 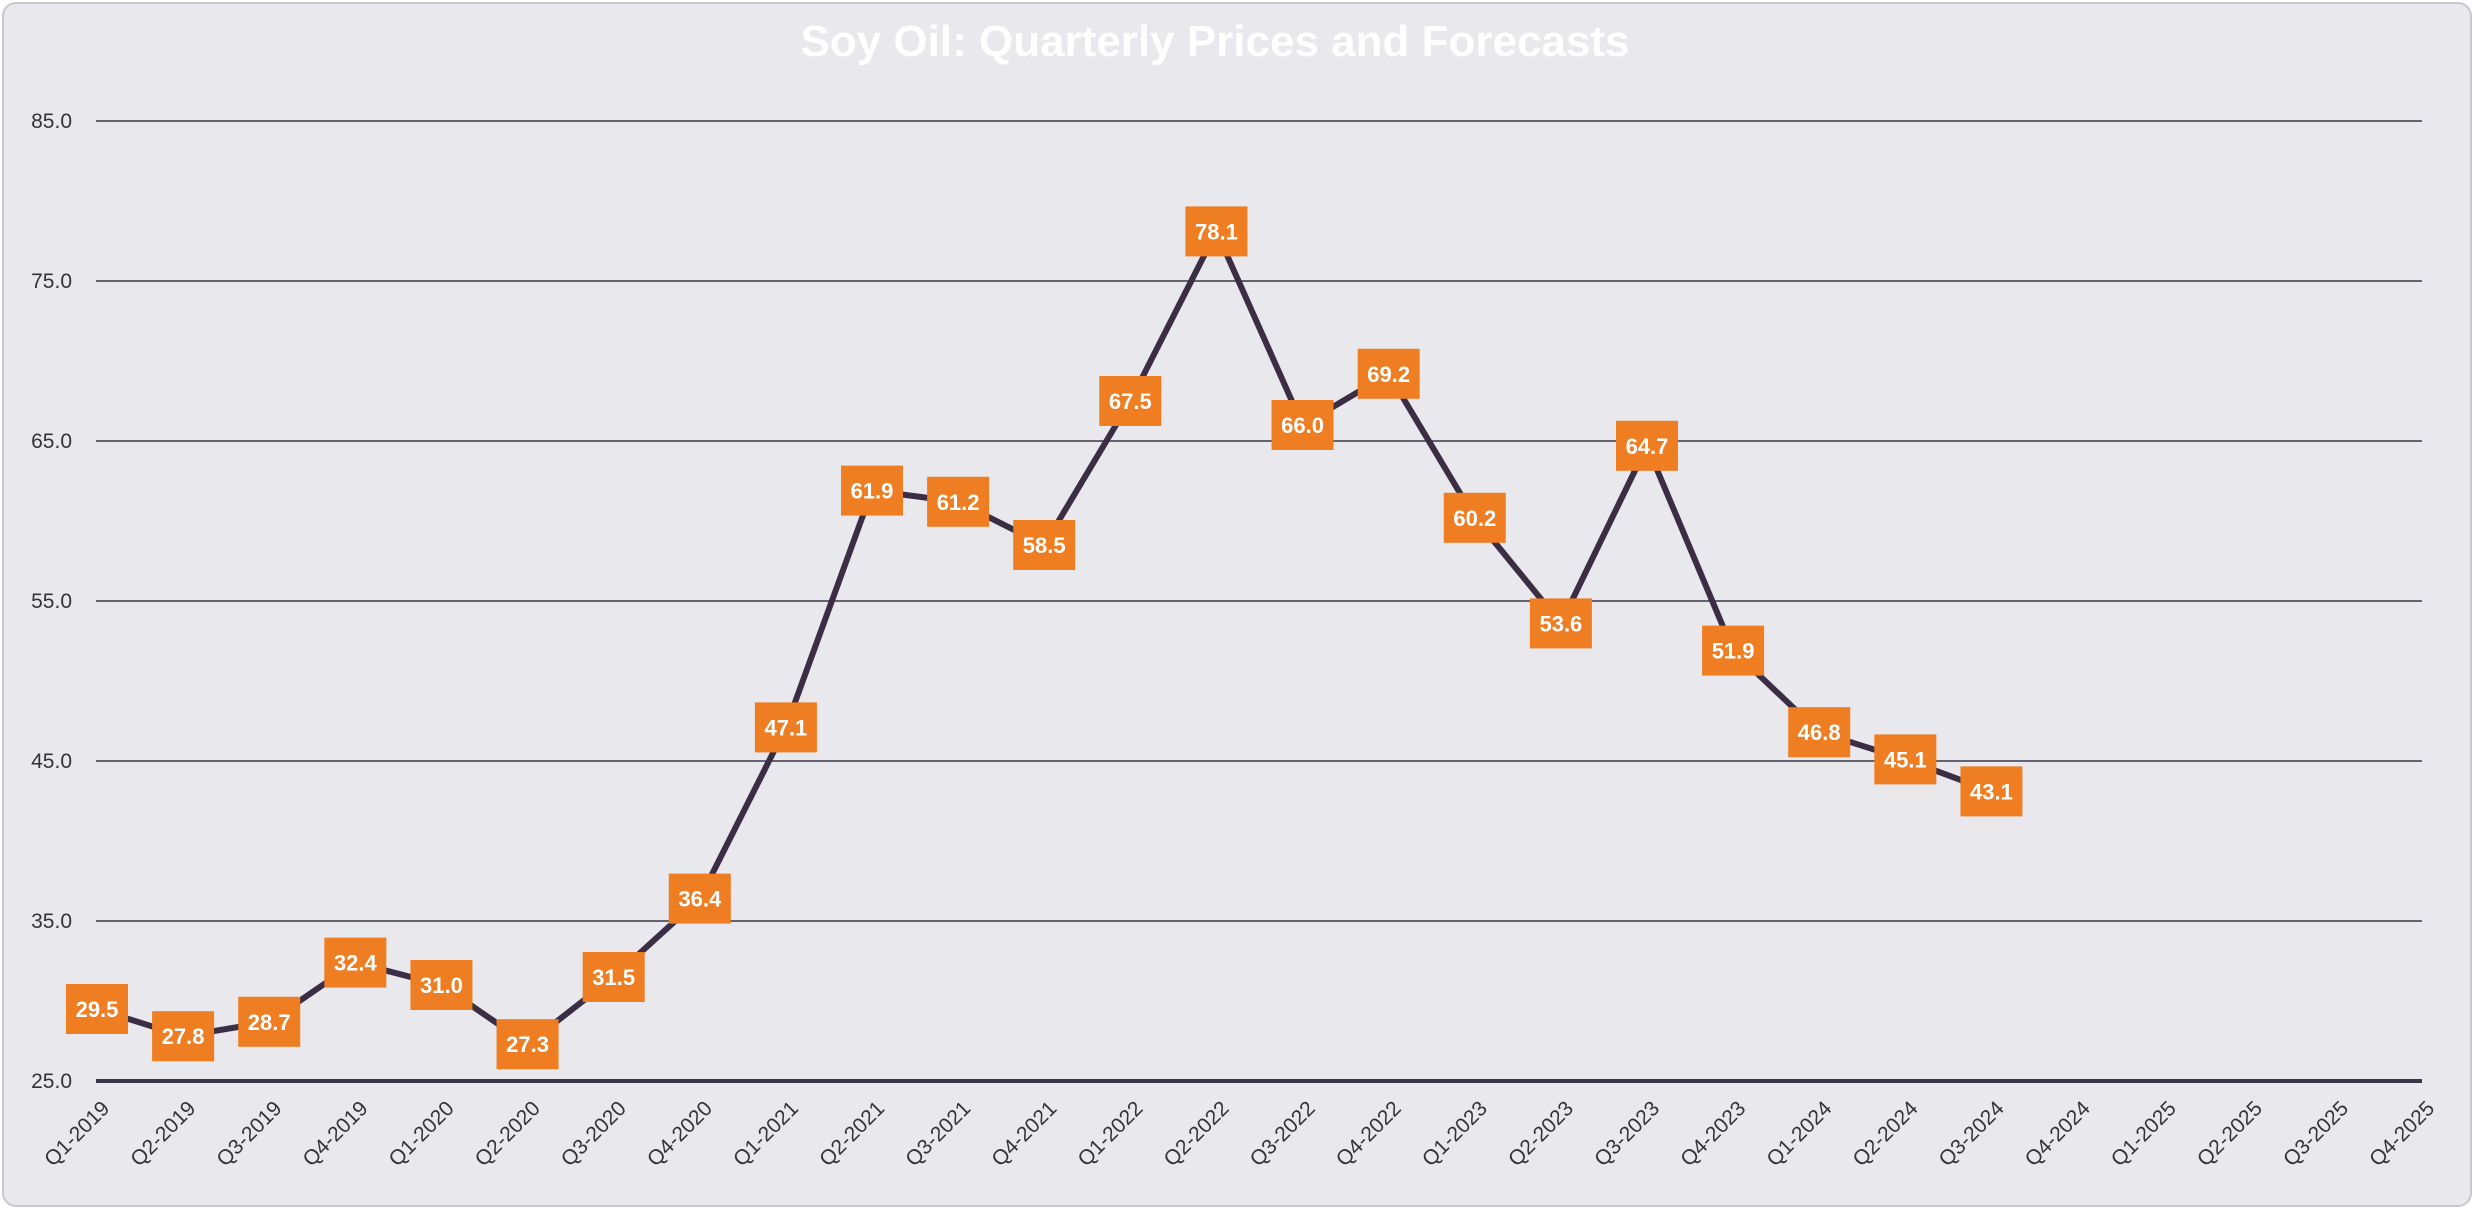 I want to click on x-tick-label: Q1-2024, so click(x=1799, y=1134).